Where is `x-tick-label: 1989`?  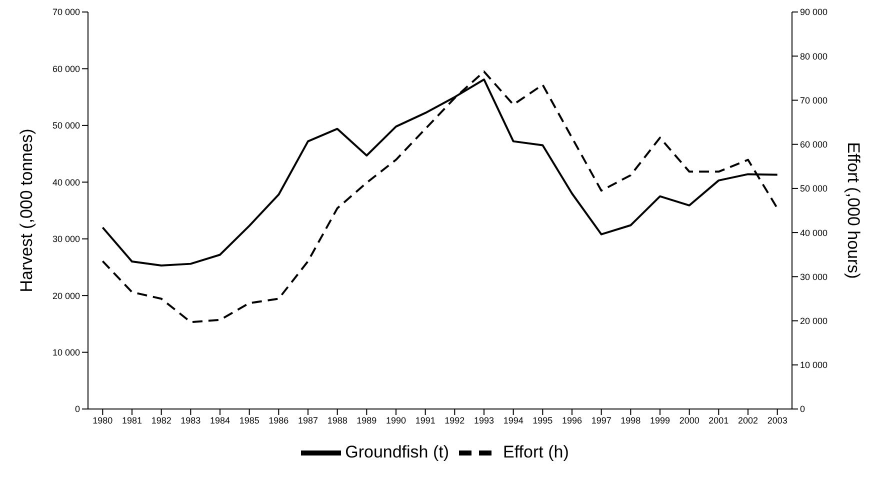 x-tick-label: 1989 is located at coordinates (366, 420).